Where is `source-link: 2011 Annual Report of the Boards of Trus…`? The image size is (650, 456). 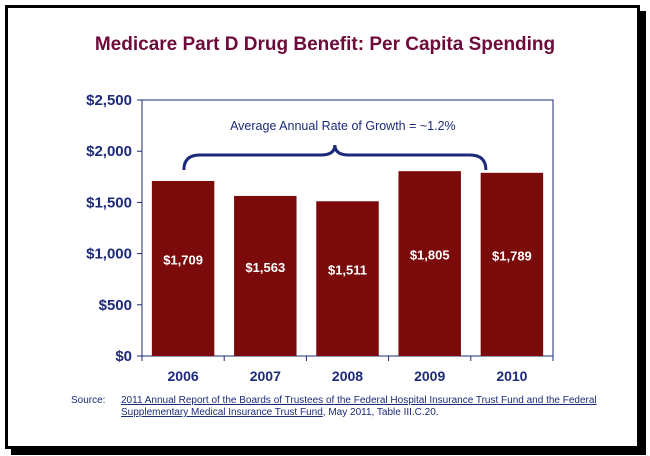 source-link: 2011 Annual Report of the Boards of Trus… is located at coordinates (359, 406).